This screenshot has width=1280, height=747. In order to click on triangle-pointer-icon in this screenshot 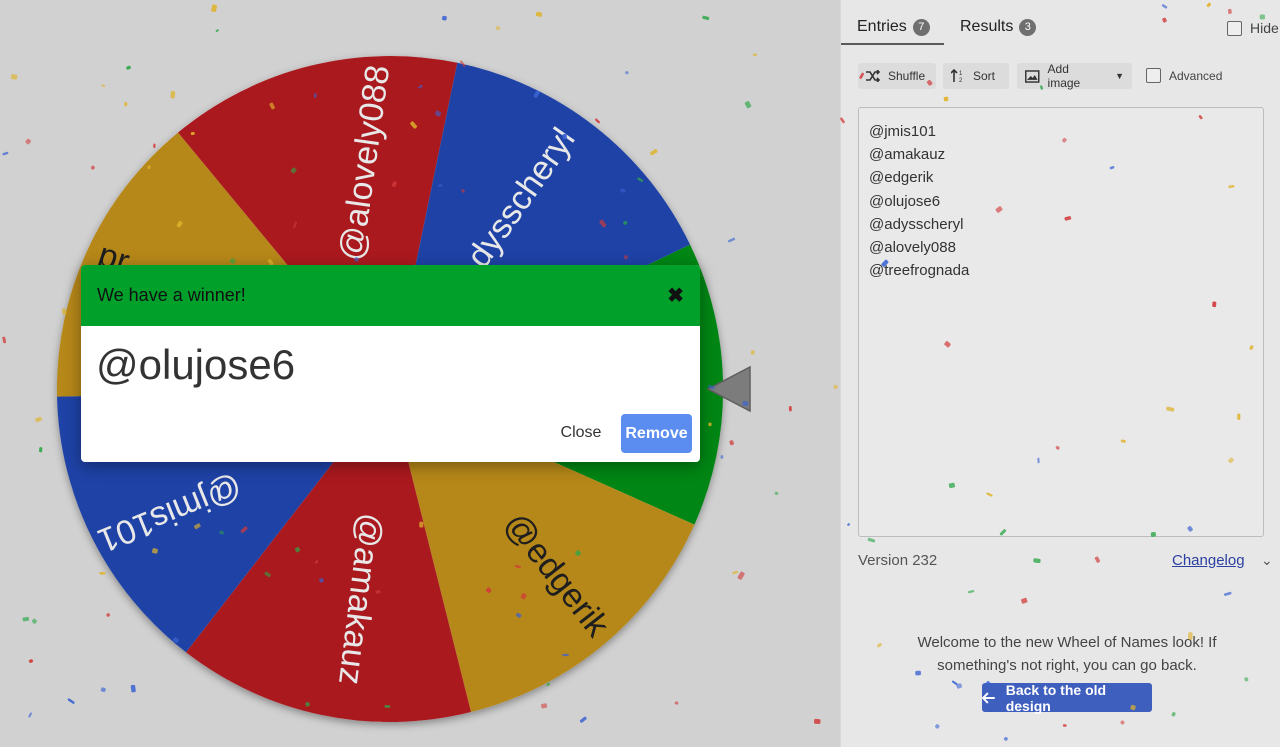, I will do `click(728, 389)`.